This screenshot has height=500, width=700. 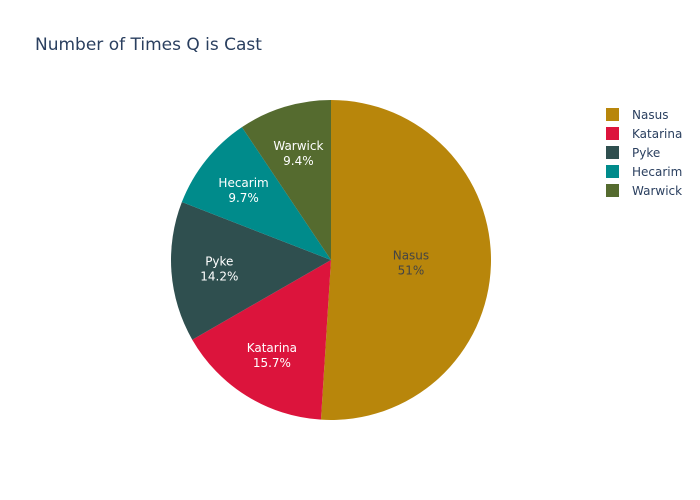 I want to click on legend-item-katarina: Katarina, so click(x=644, y=134).